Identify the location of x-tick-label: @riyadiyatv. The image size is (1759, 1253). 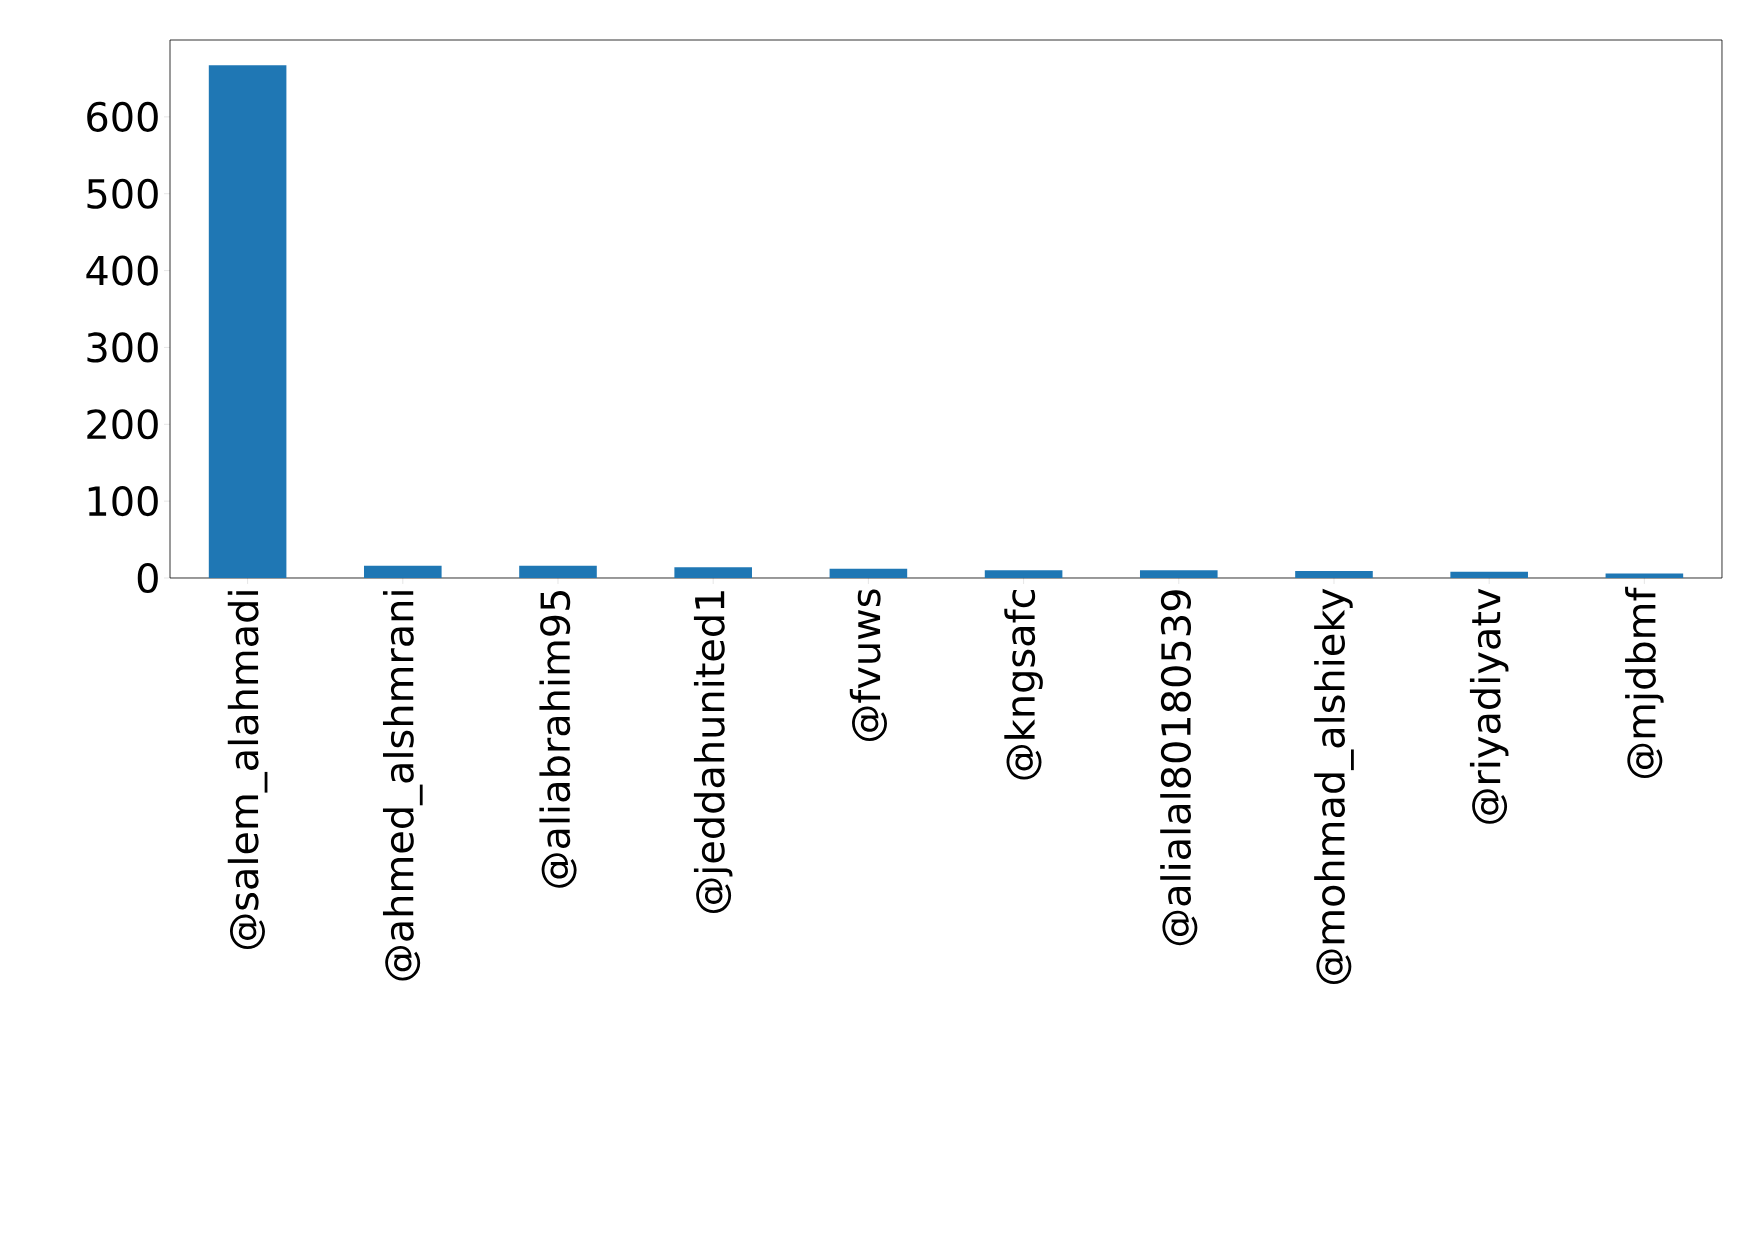
(1489, 706).